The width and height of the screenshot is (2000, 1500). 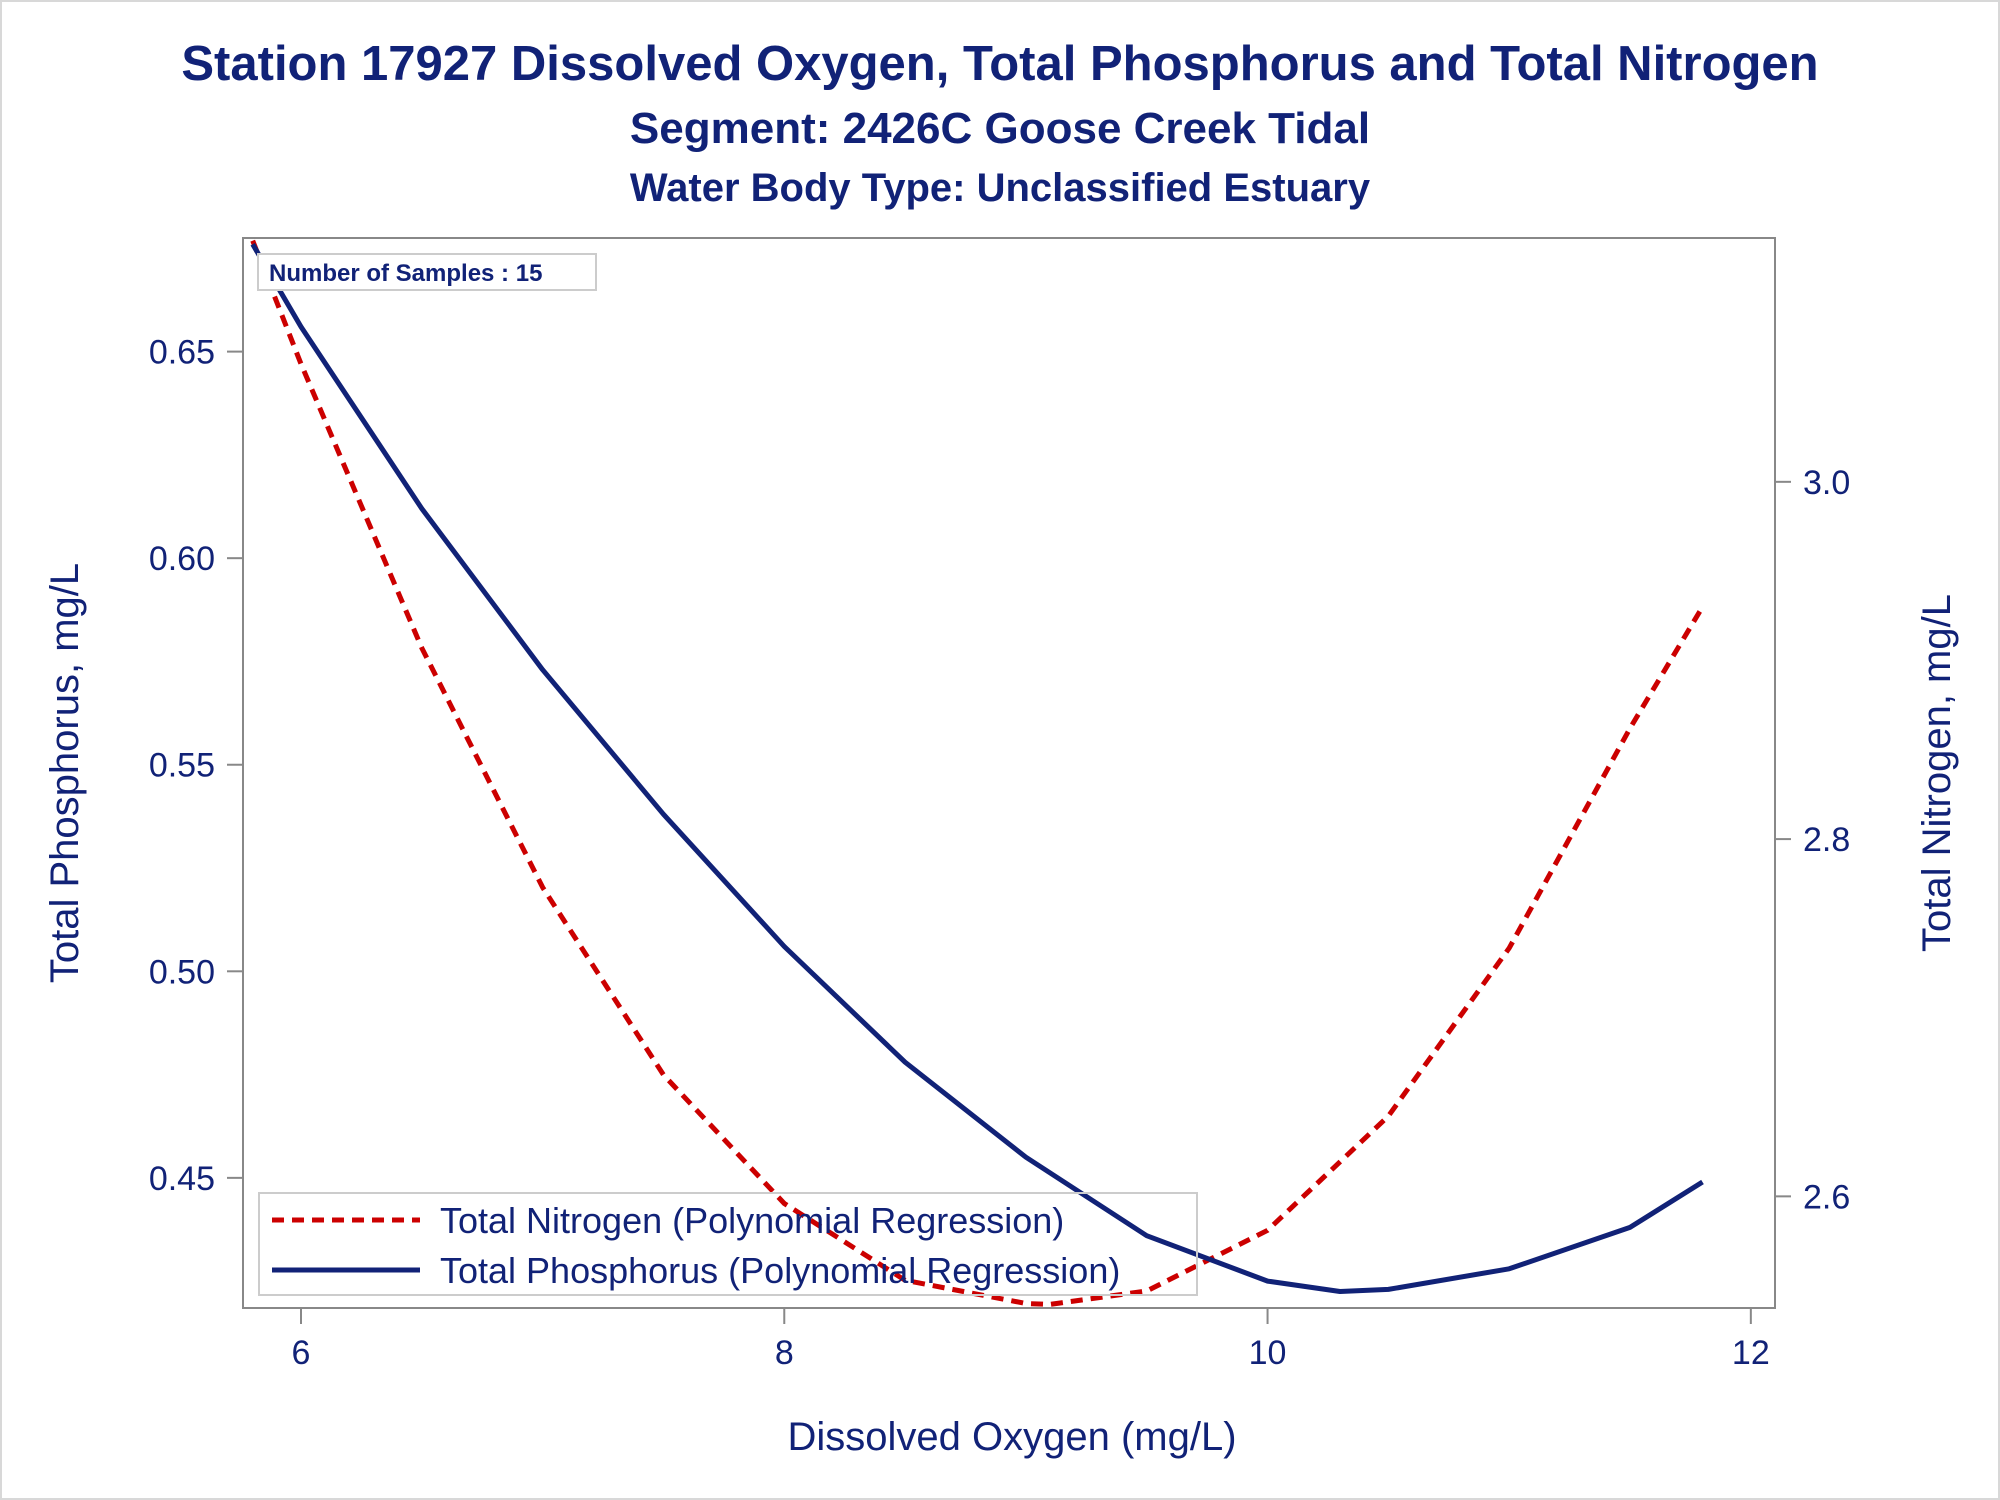 I want to click on y-axis-label: Total Phosphorus, mg/L, so click(x=65, y=773).